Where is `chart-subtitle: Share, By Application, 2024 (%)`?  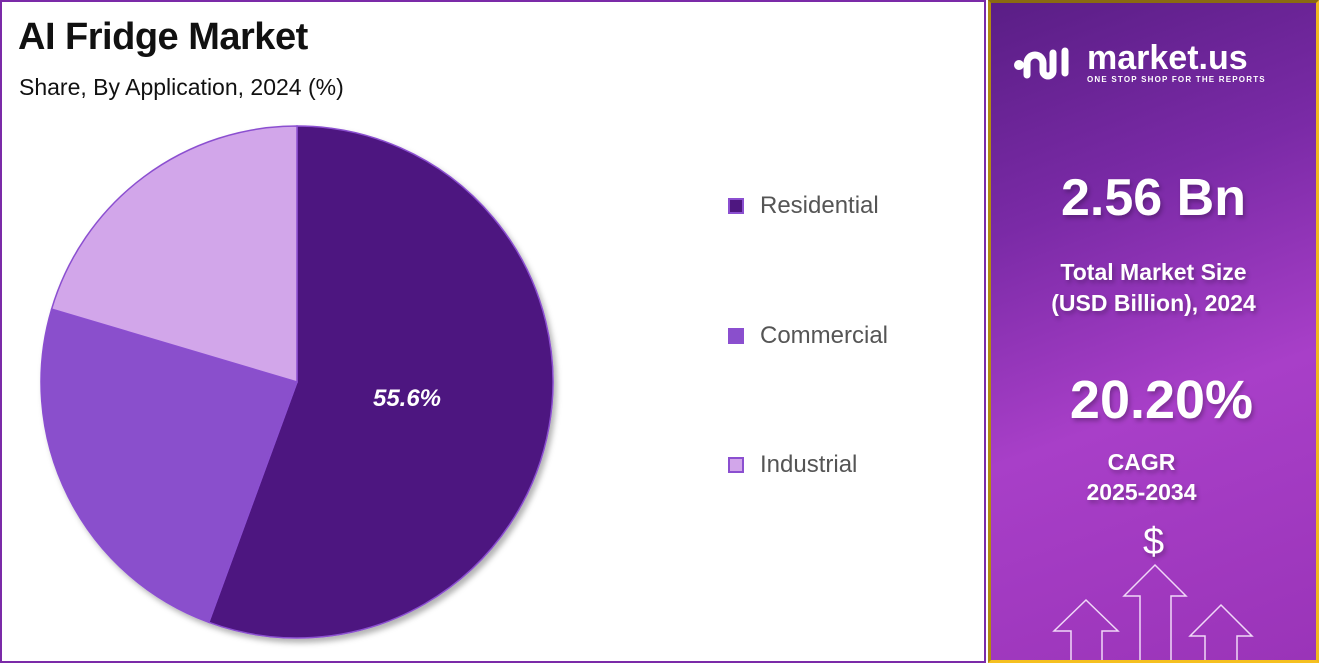
chart-subtitle: Share, By Application, 2024 (%) is located at coordinates (181, 87).